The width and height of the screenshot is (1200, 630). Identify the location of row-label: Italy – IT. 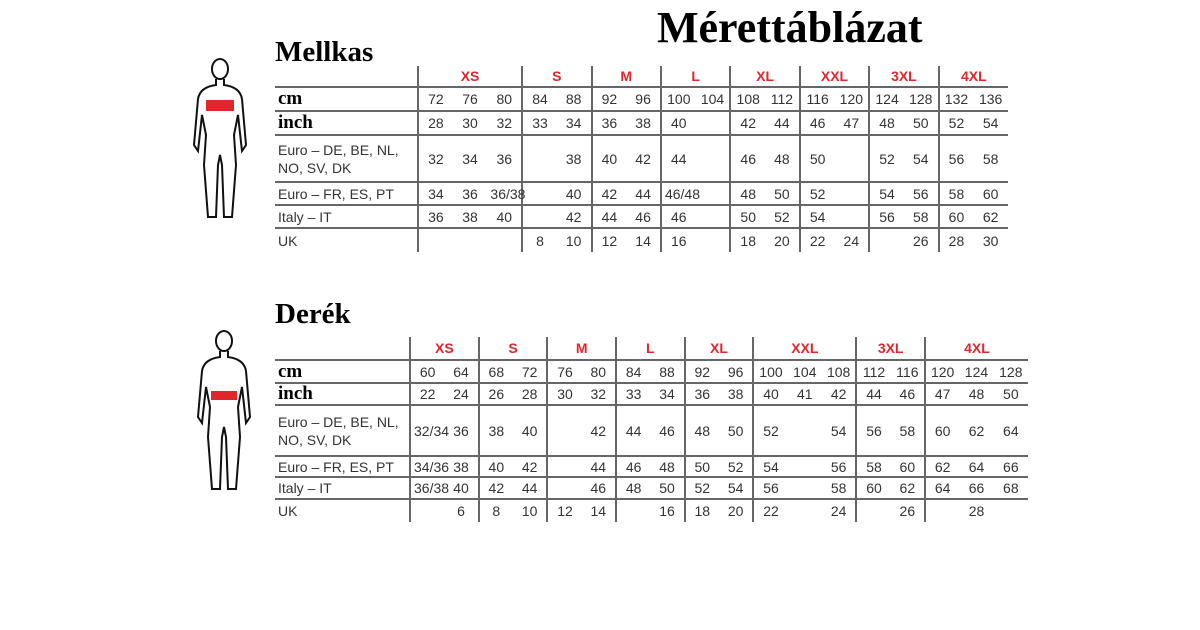
(346, 216).